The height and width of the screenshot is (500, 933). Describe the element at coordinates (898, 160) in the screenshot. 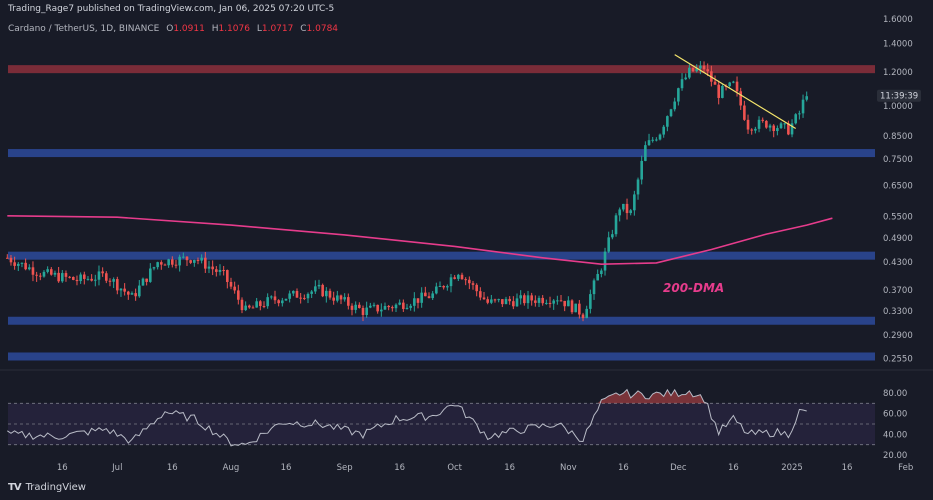

I see `price-tick-5: 0.7500` at that location.